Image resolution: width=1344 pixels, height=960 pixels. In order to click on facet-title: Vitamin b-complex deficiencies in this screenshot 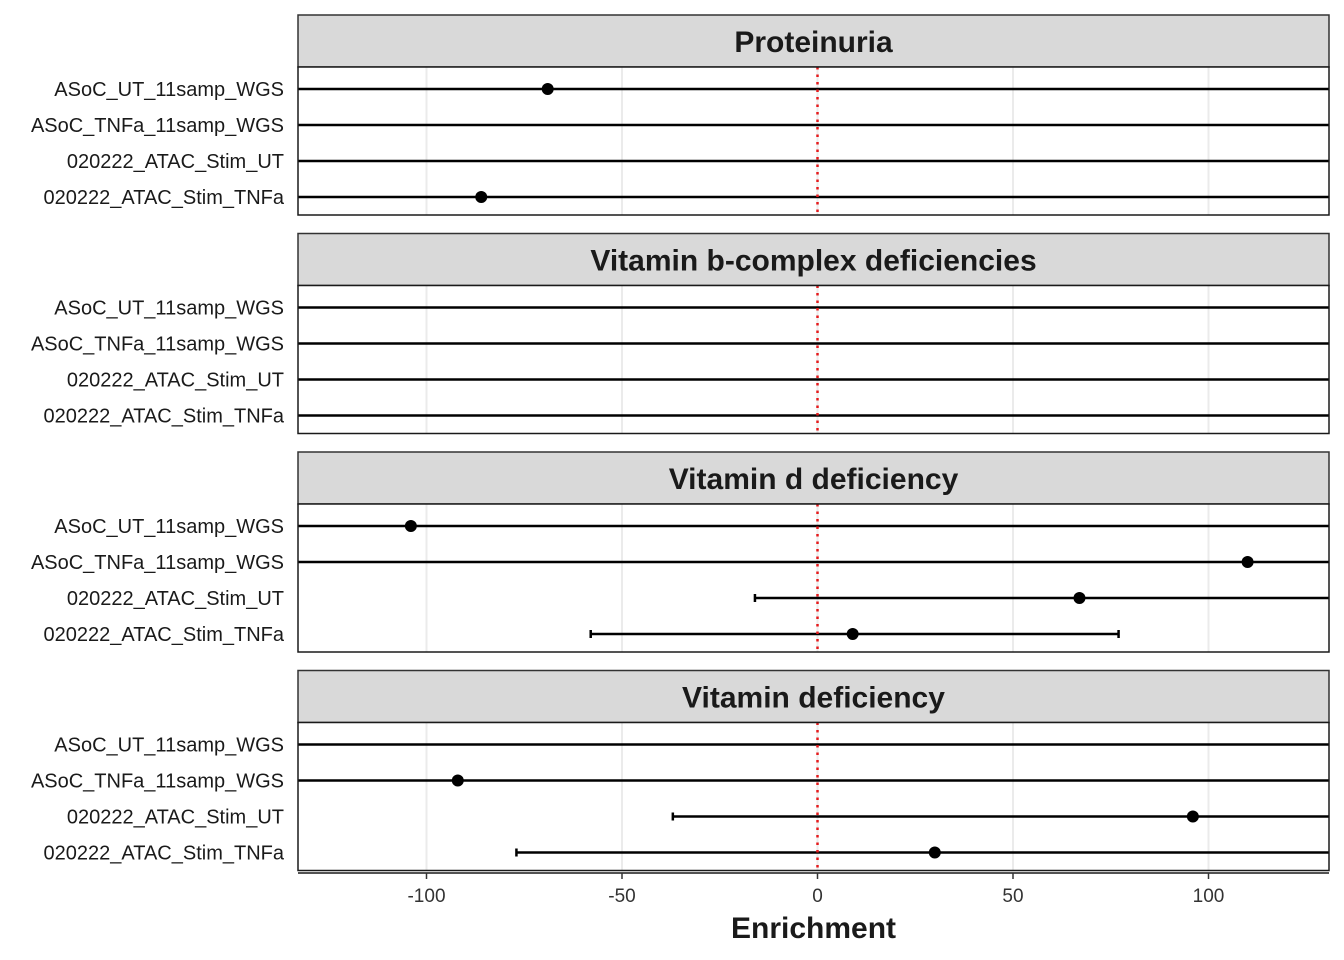, I will do `click(813, 261)`.